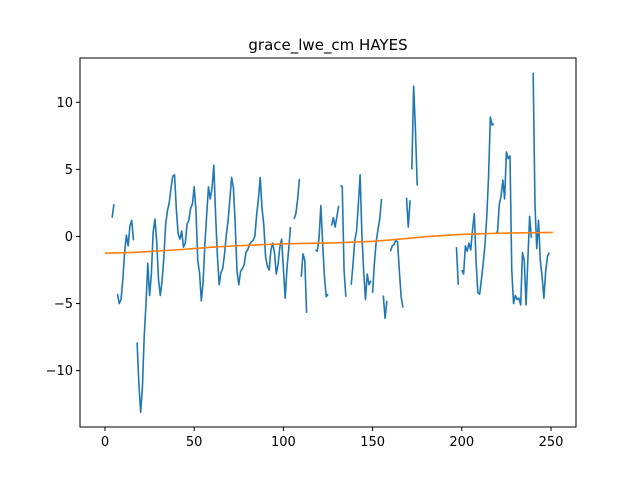  I want to click on y-axis: −10 −5 0 5 10, so click(63, 237).